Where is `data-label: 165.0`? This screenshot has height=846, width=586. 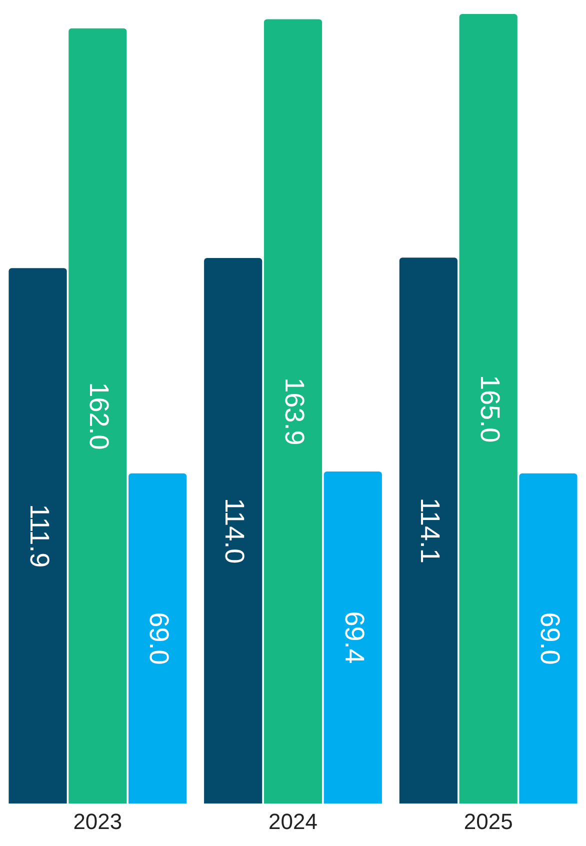
data-label: 165.0 is located at coordinates (489, 409).